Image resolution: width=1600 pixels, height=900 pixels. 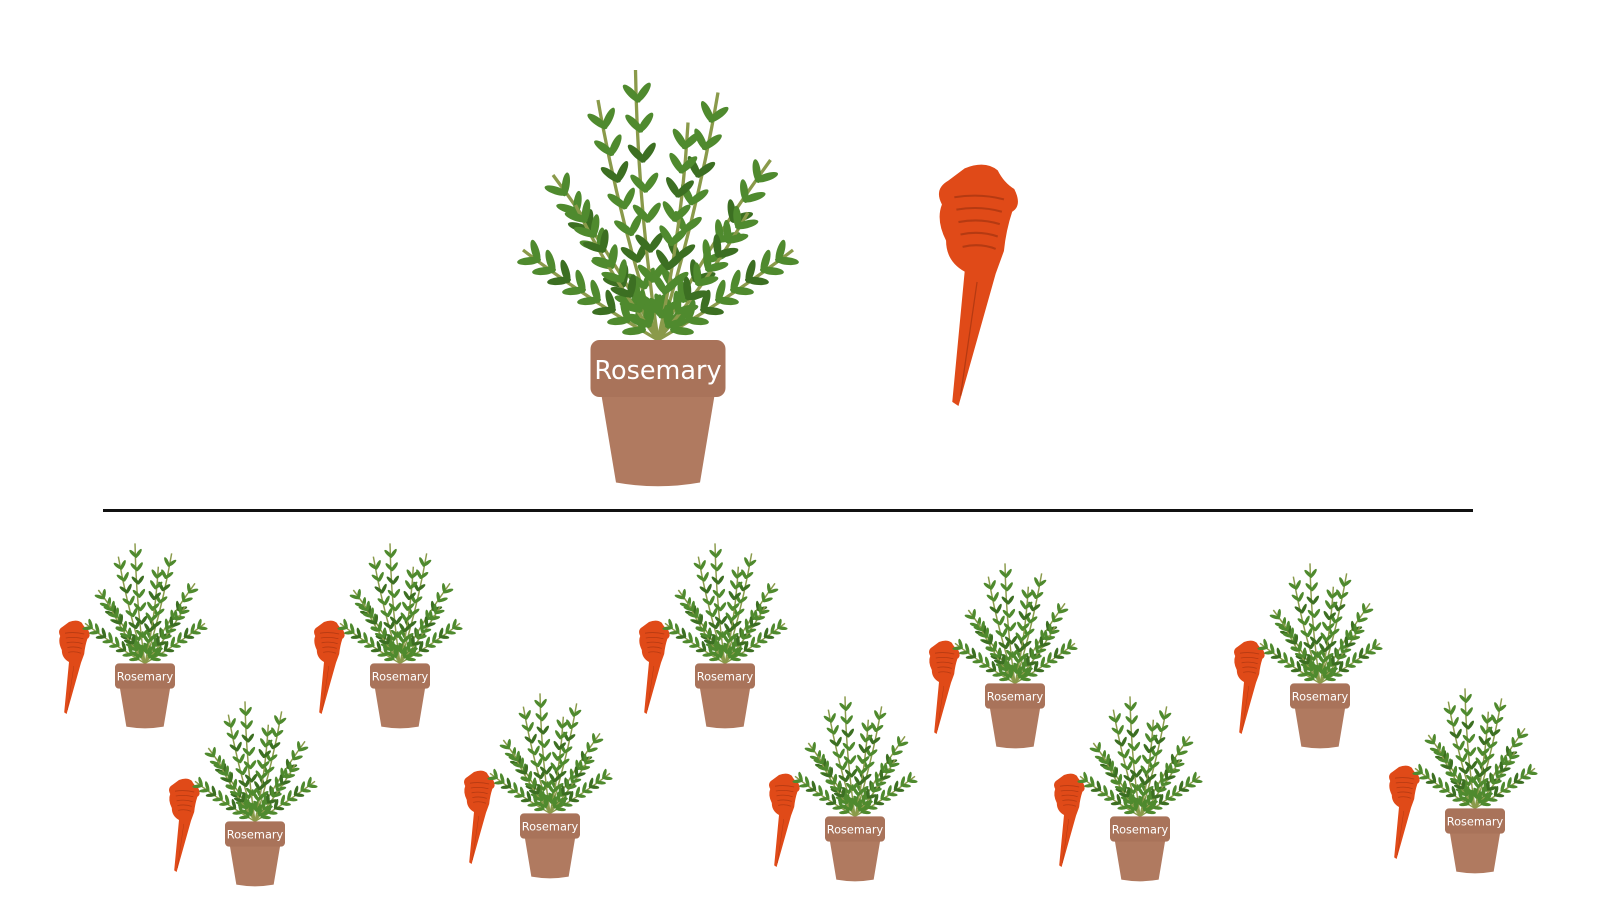 I want to click on divider-line, so click(x=788, y=510).